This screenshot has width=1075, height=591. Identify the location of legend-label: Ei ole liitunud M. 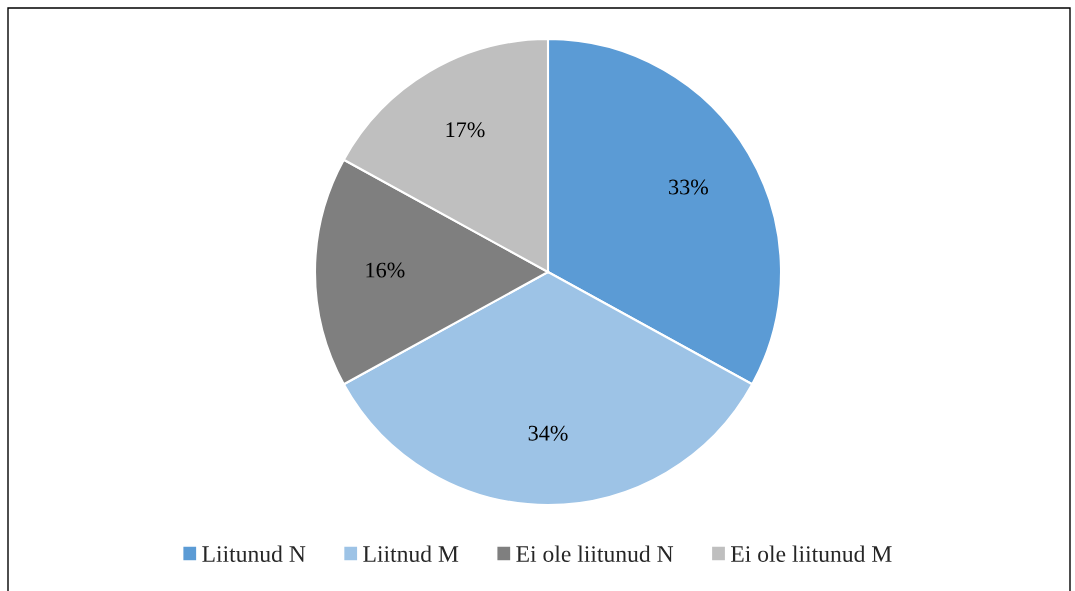
(811, 553).